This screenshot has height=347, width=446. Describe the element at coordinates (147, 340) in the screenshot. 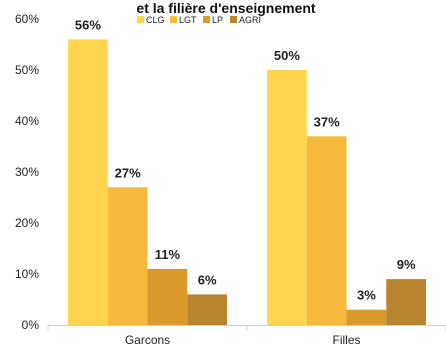

I see `x-category-label: Garcons` at that location.